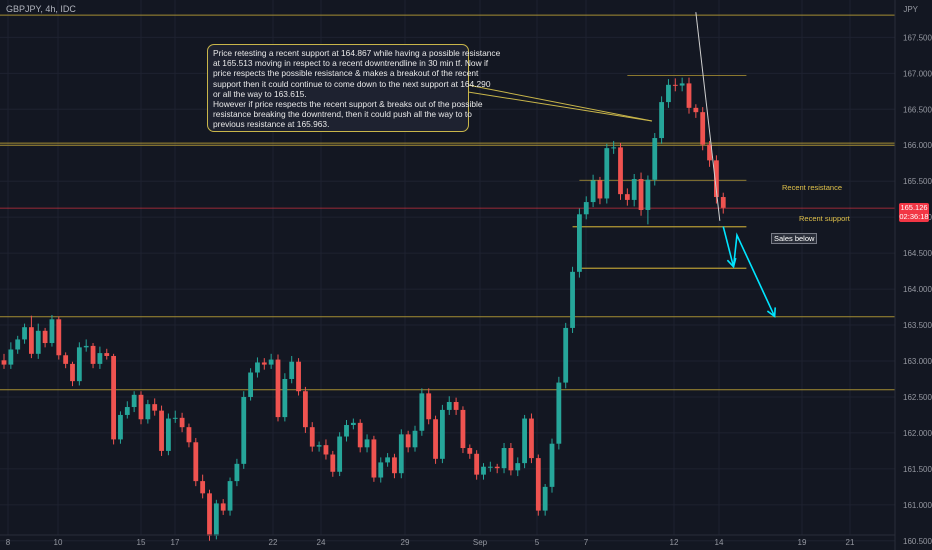 Image resolution: width=932 pixels, height=550 pixels. I want to click on note-line: previous resistance at 165.963., so click(271, 124).